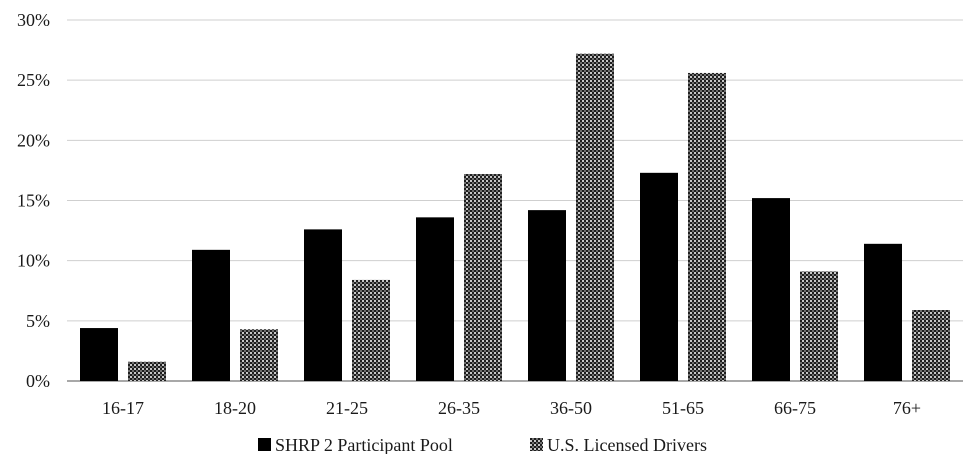 This screenshot has height=454, width=966. What do you see at coordinates (511, 408) in the screenshot?
I see `x-axis-ticks: 16-17 18-20 21-25 26-35 36-50 51-65 66-75 76+` at bounding box center [511, 408].